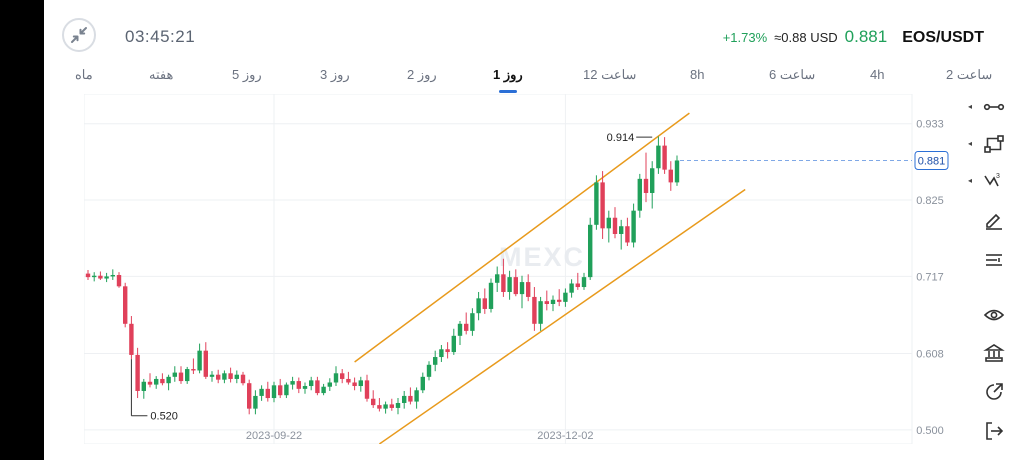 The width and height of the screenshot is (1024, 460). I want to click on path-tool: ◂, so click(988, 144).